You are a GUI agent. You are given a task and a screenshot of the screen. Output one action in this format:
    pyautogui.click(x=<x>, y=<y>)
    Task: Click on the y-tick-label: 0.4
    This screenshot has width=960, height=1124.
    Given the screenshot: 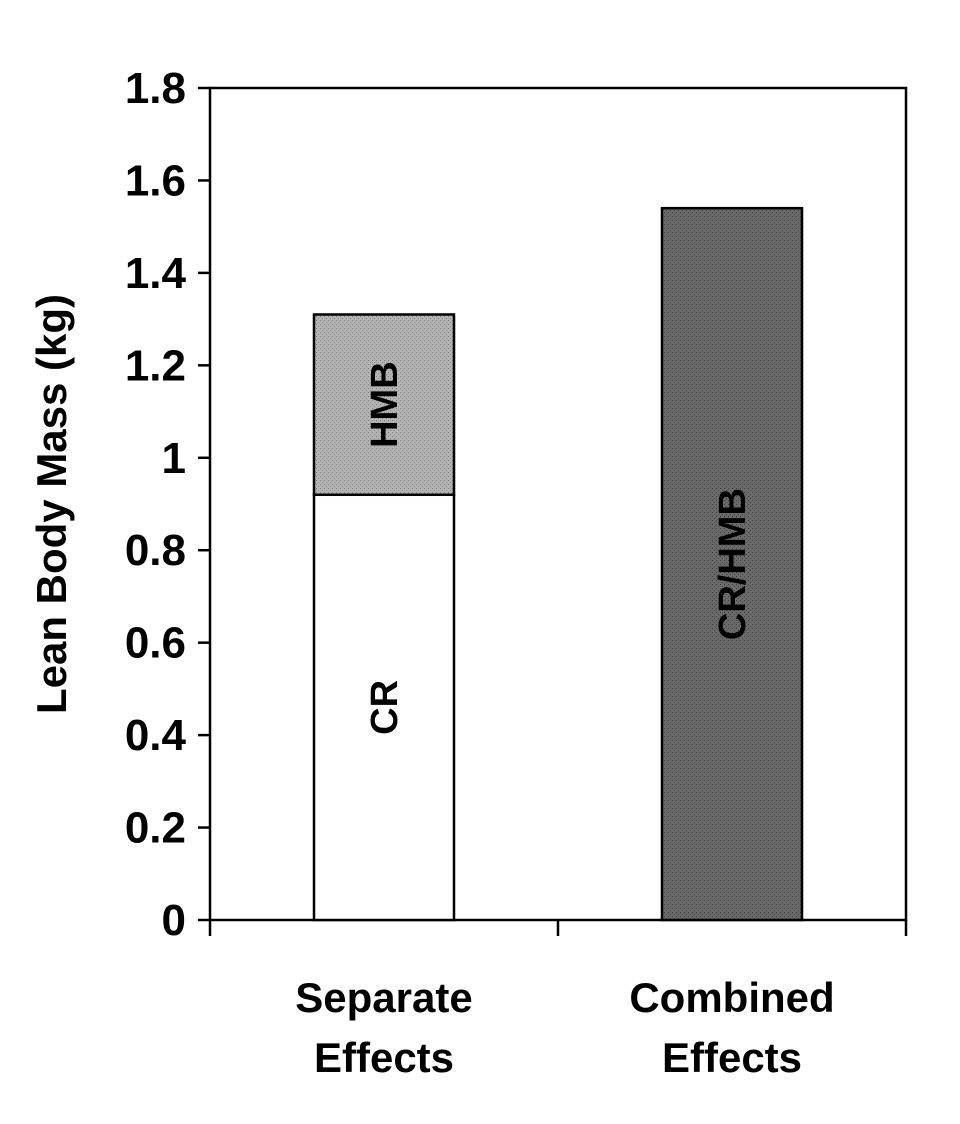 What is the action you would take?
    pyautogui.click(x=156, y=735)
    